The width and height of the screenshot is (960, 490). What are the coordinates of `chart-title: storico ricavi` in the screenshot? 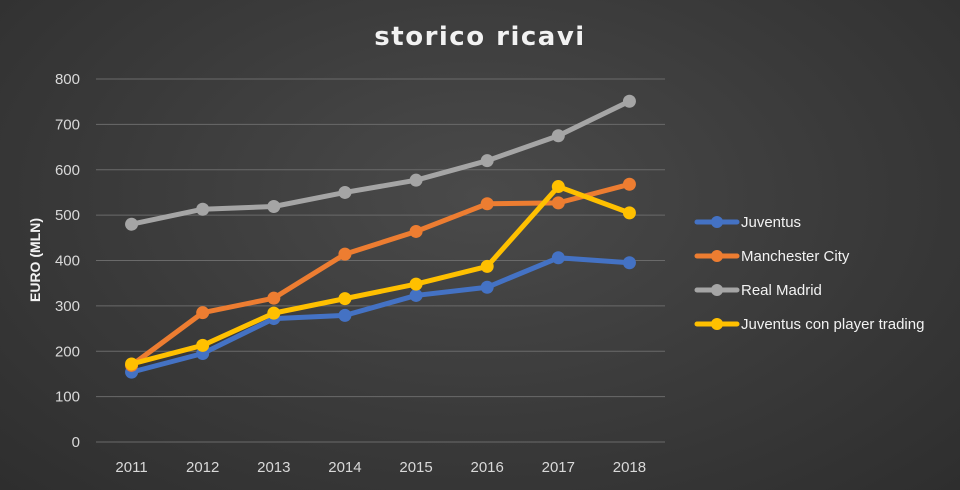 It's located at (479, 37).